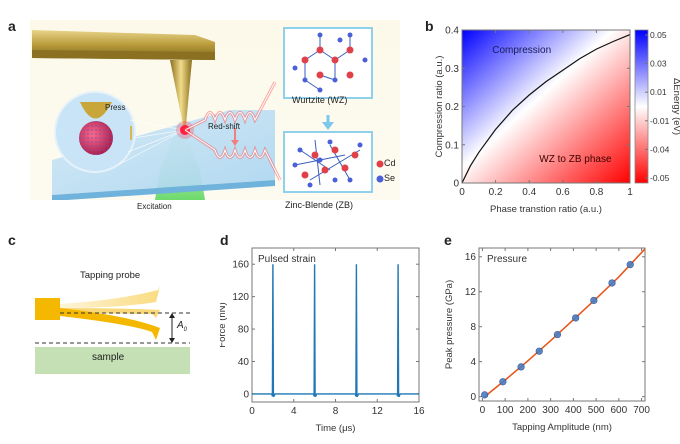  What do you see at coordinates (12, 26) in the screenshot?
I see `panel-a-label: a` at bounding box center [12, 26].